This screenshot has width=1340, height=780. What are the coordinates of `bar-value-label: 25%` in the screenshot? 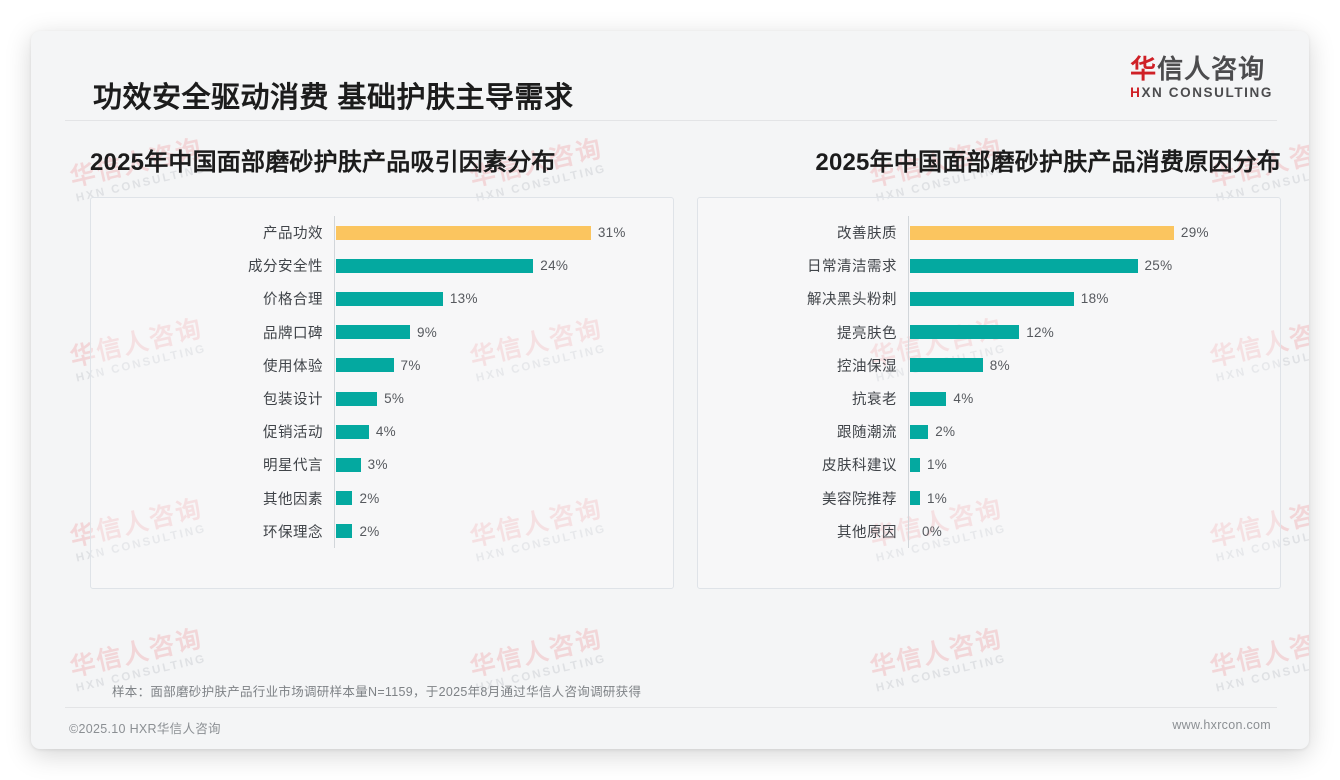 It's located at (1158, 266).